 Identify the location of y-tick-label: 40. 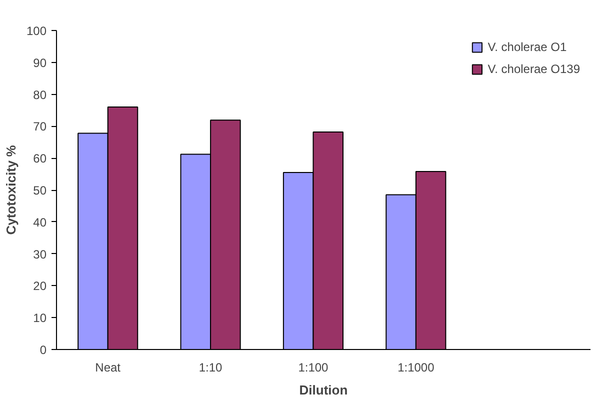
(40, 222).